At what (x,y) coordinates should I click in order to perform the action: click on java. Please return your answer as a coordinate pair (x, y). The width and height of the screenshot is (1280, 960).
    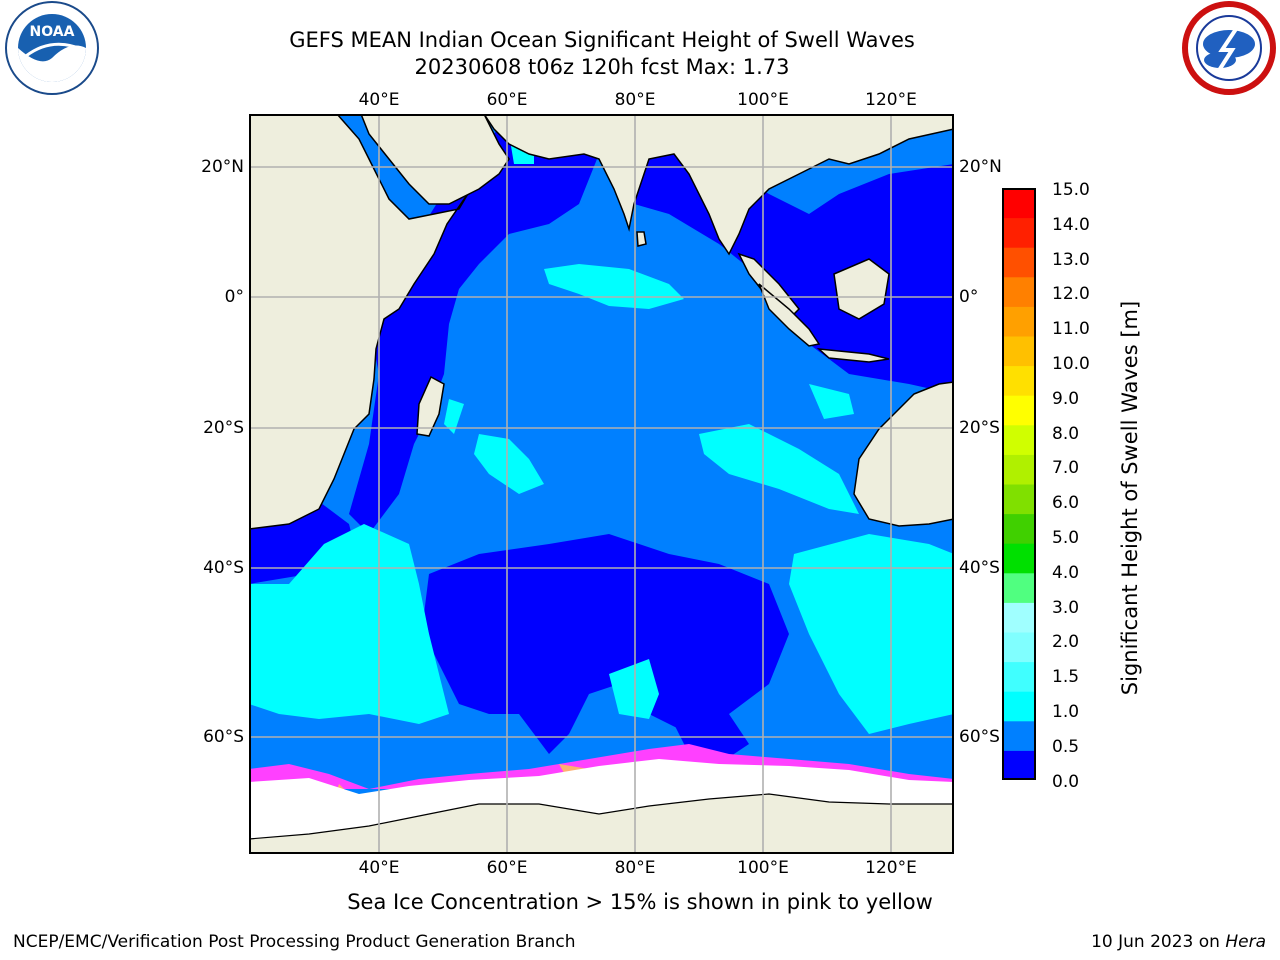
    Looking at the image, I should click on (853, 355).